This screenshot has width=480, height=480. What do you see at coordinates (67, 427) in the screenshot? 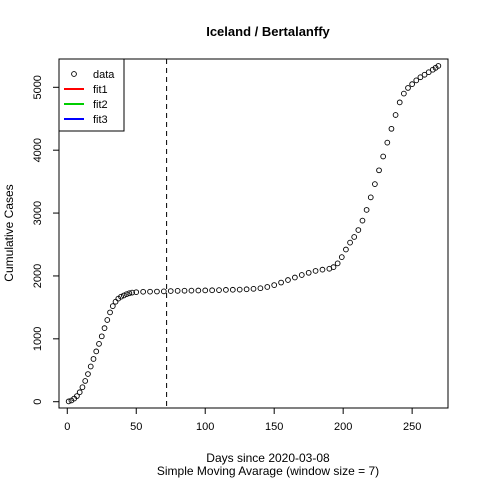
I see `x-tick-label: 0` at bounding box center [67, 427].